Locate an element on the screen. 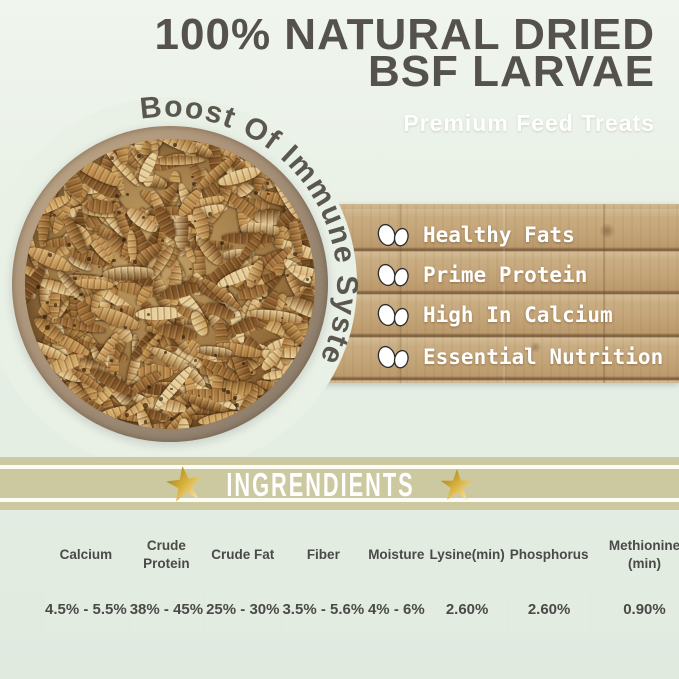  feature-essential-nutrition: Essential Nutrition is located at coordinates (519, 357).